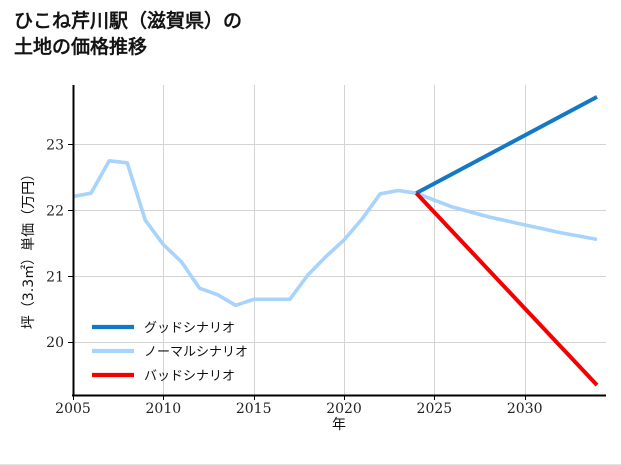  What do you see at coordinates (196, 352) in the screenshot?
I see `legend-label-1: ノーマルシナリオ` at bounding box center [196, 352].